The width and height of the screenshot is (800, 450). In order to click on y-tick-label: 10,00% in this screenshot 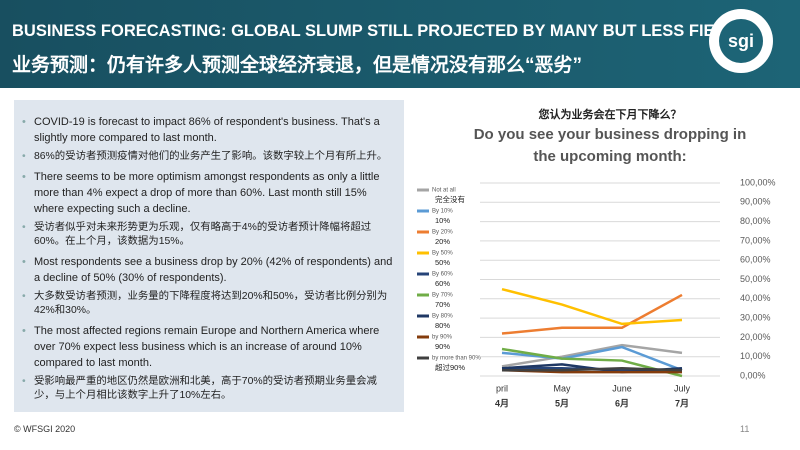, I will do `click(755, 356)`.